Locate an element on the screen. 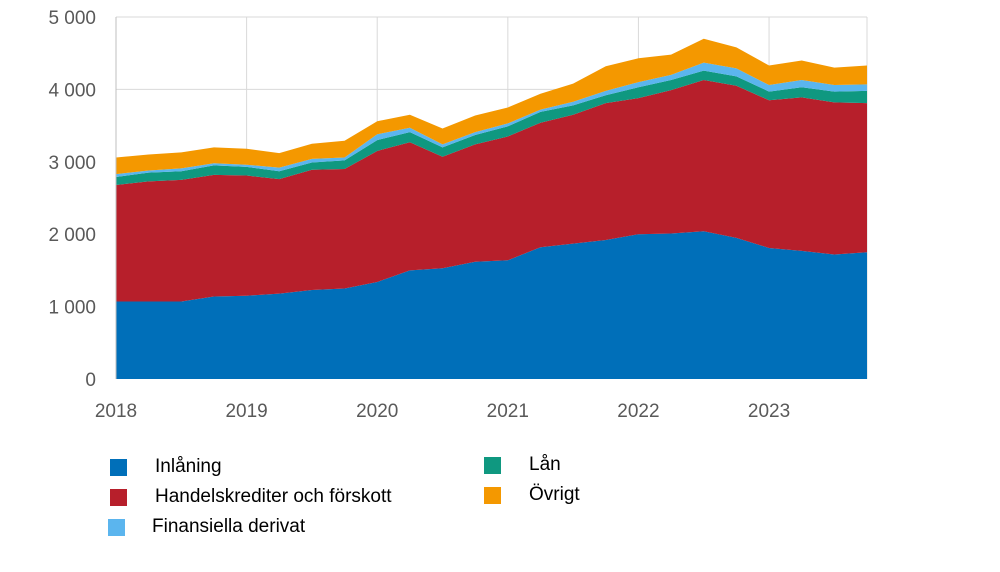 The height and width of the screenshot is (572, 1000). x-tick-label: 2021 is located at coordinates (508, 411).